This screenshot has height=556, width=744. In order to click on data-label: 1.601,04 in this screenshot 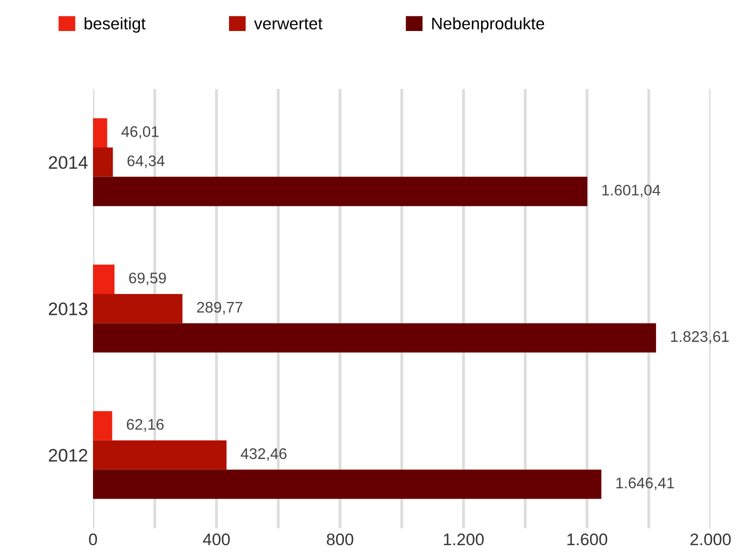, I will do `click(631, 191)`.